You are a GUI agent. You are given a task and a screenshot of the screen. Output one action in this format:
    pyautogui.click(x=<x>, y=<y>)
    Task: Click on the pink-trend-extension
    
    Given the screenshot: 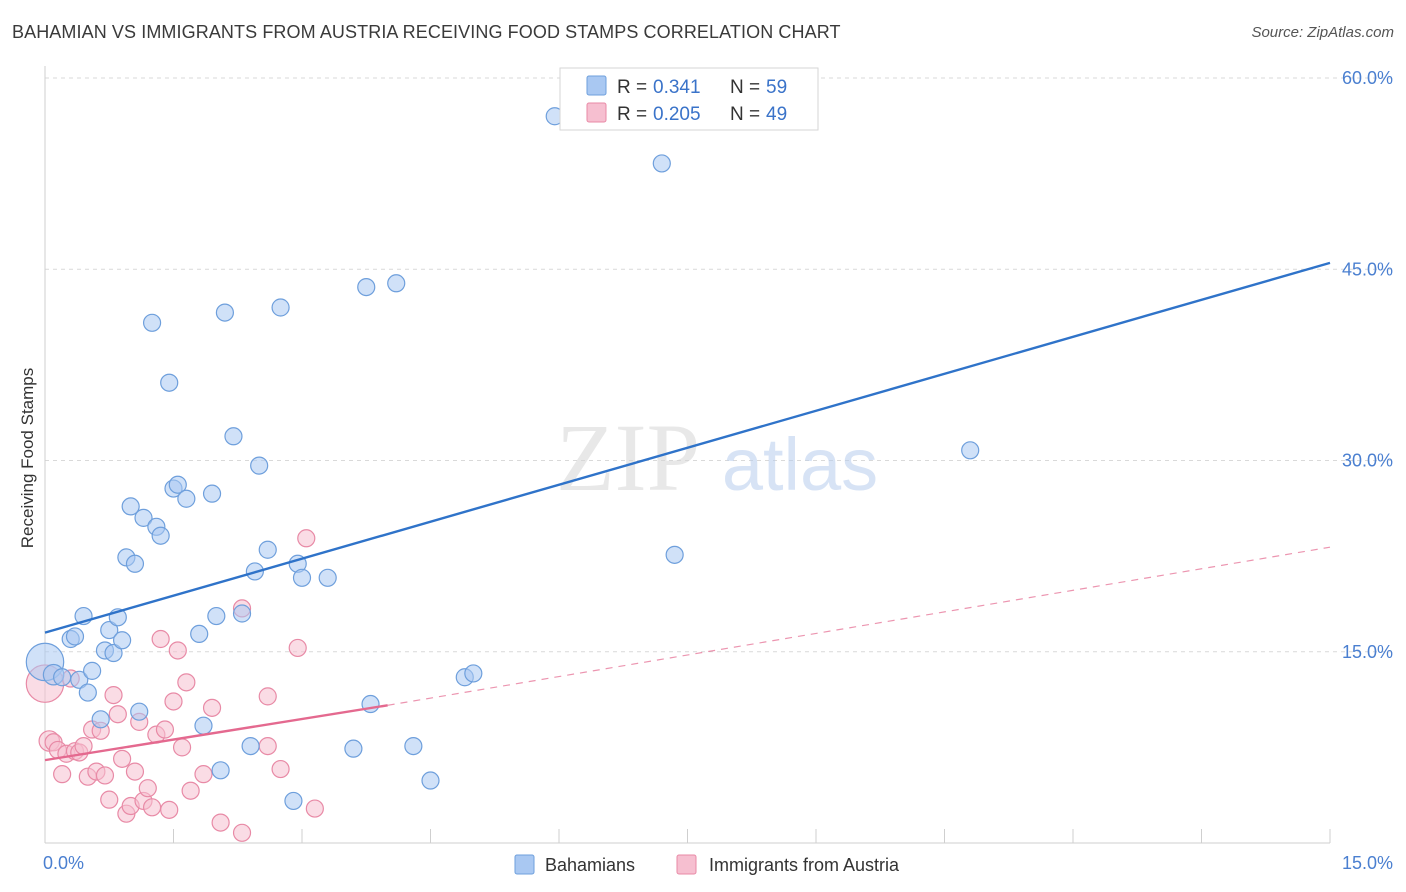 What is the action you would take?
    pyautogui.click(x=859, y=626)
    